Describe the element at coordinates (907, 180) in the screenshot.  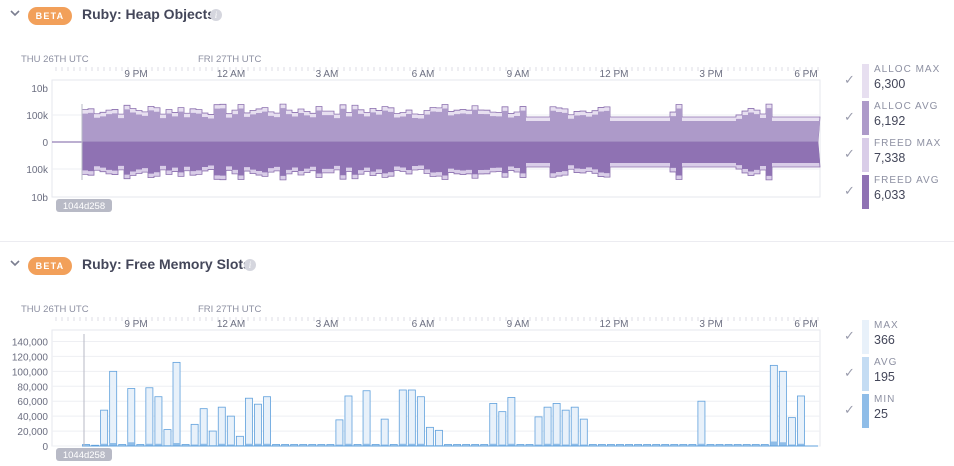
I see `legend-label: FREED AVG` at that location.